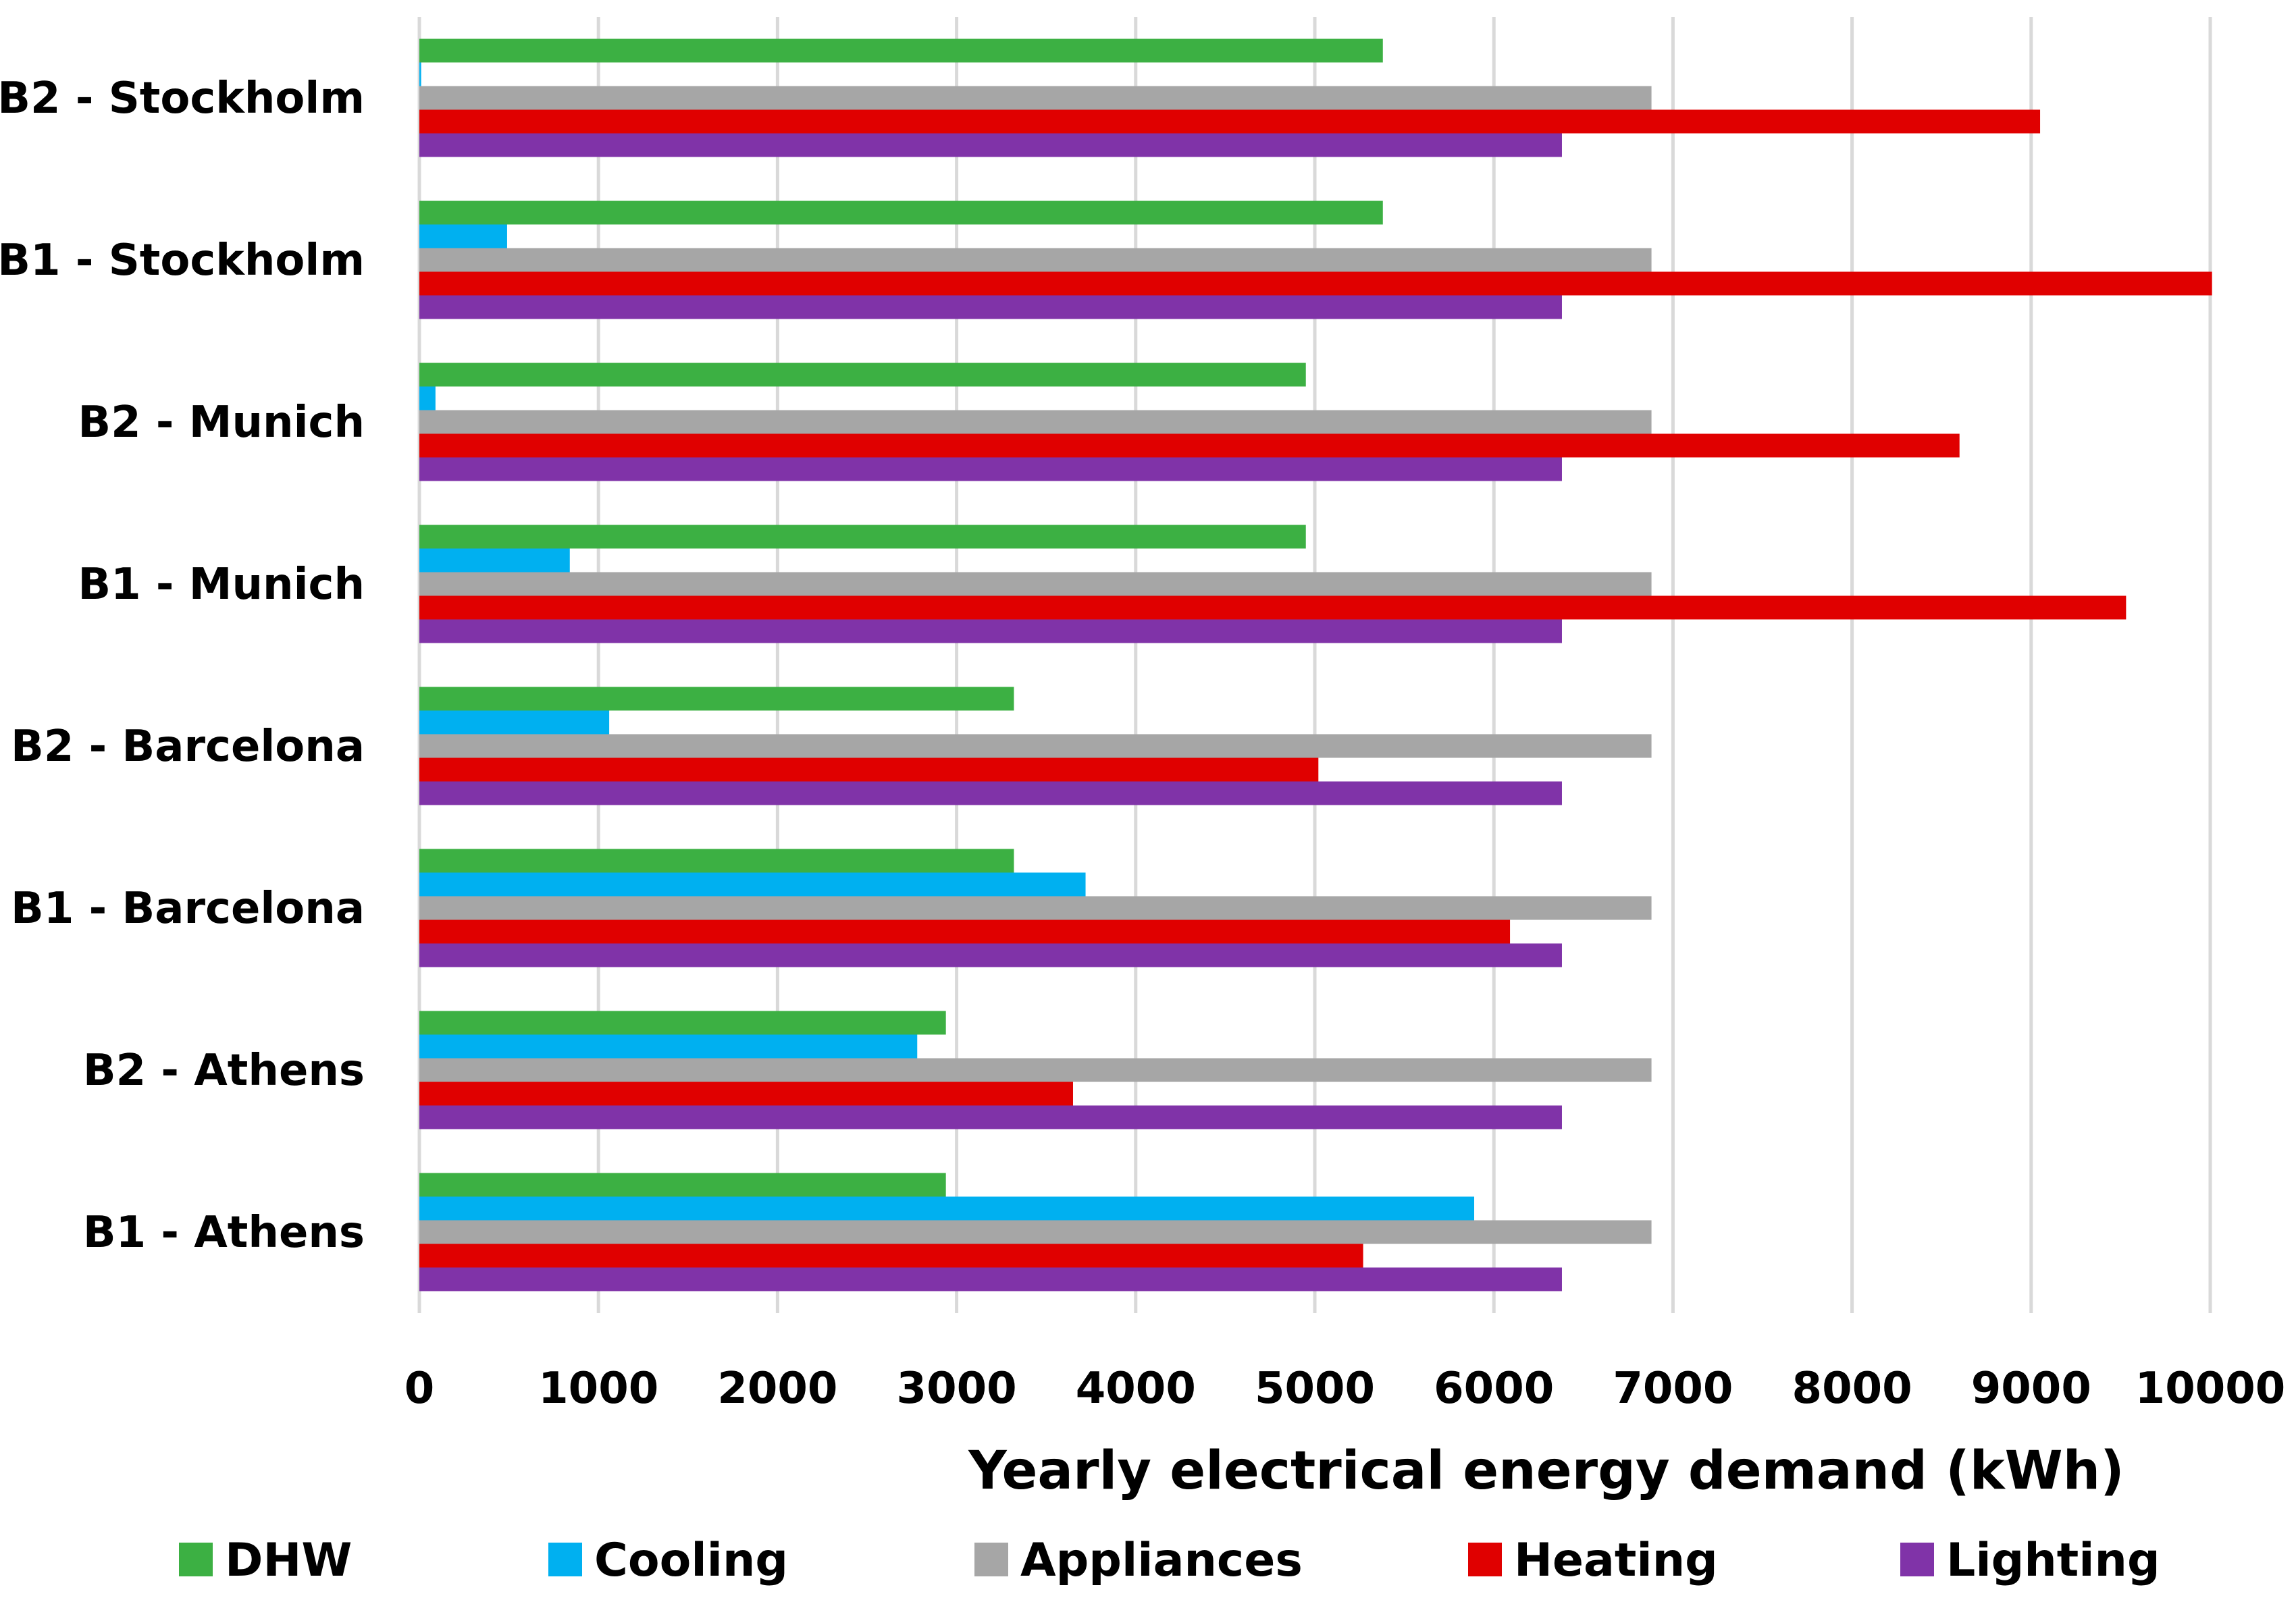  I want to click on x-axis-title: Yearly electrical energy demand (kWh), so click(1546, 1471).